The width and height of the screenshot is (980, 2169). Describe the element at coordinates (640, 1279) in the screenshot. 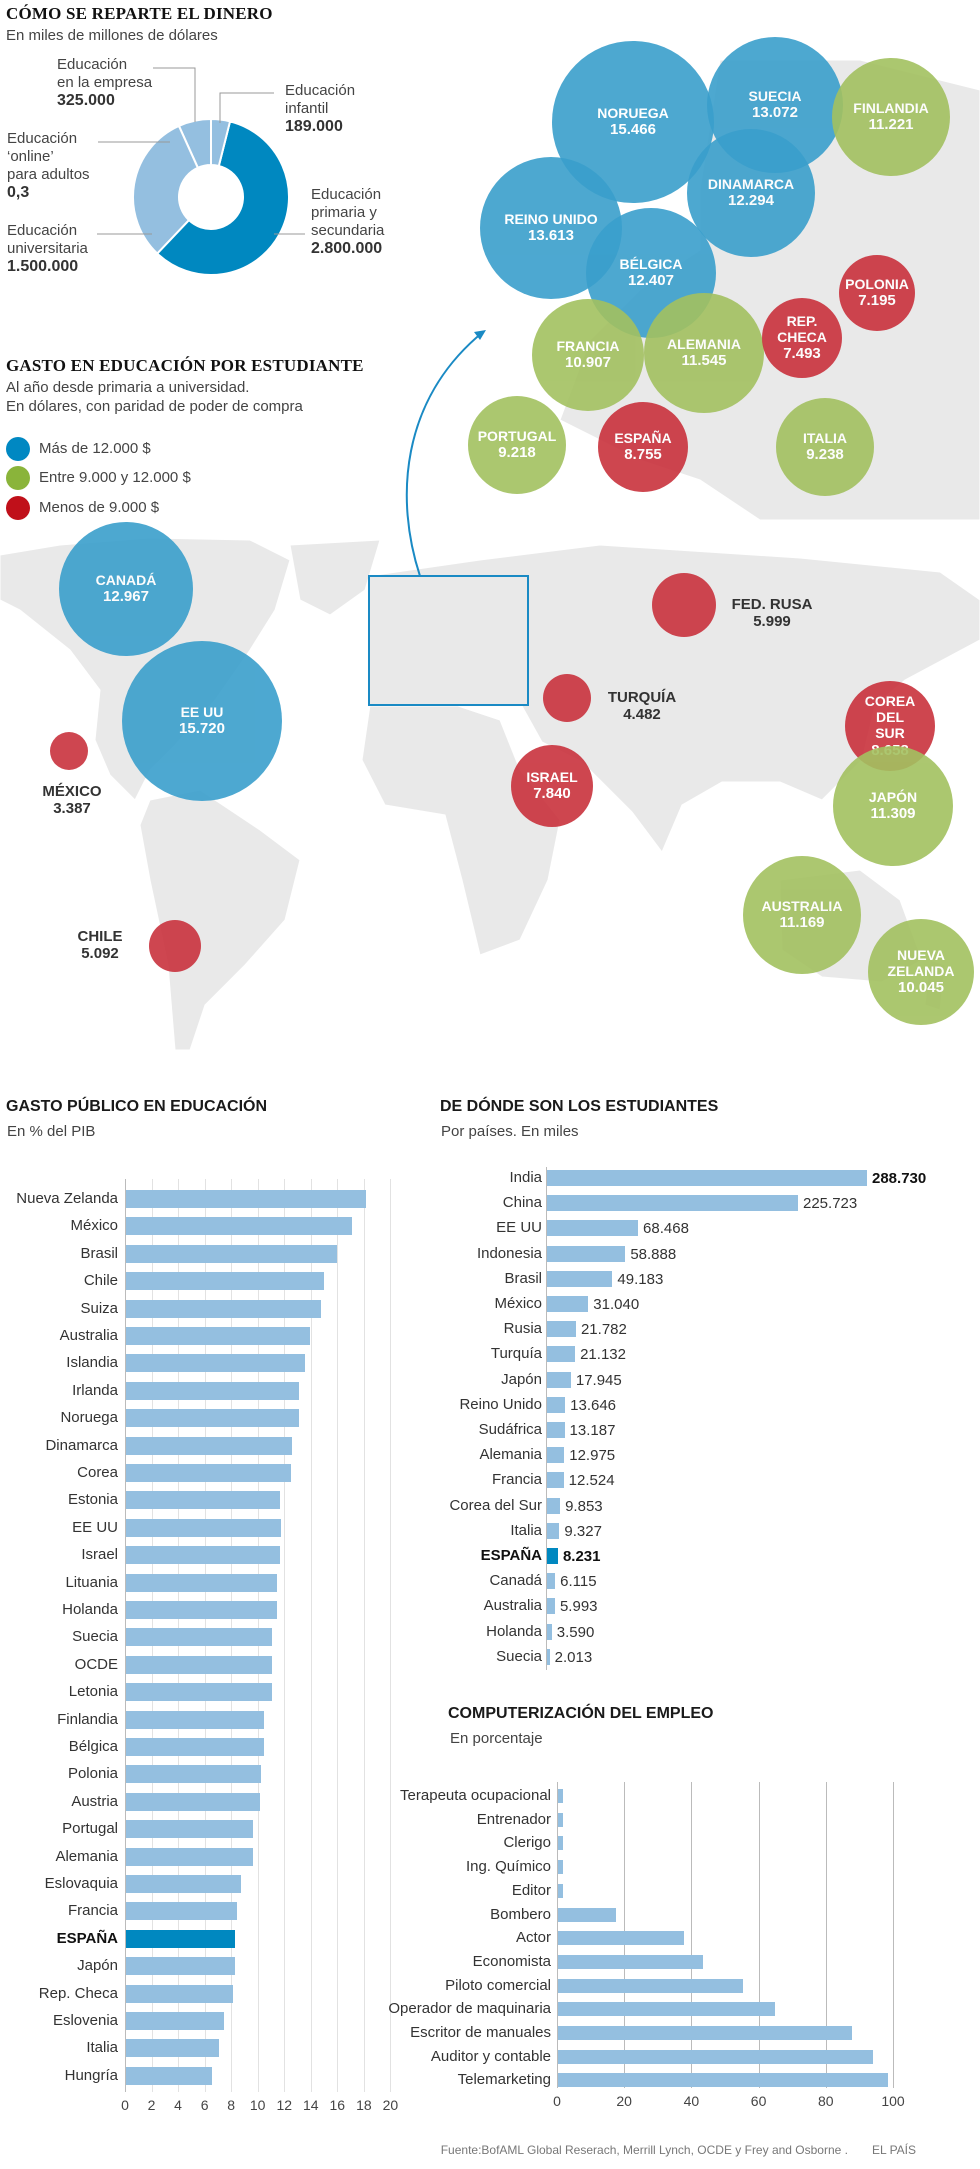

I see `bar-value-label: 49.183` at that location.